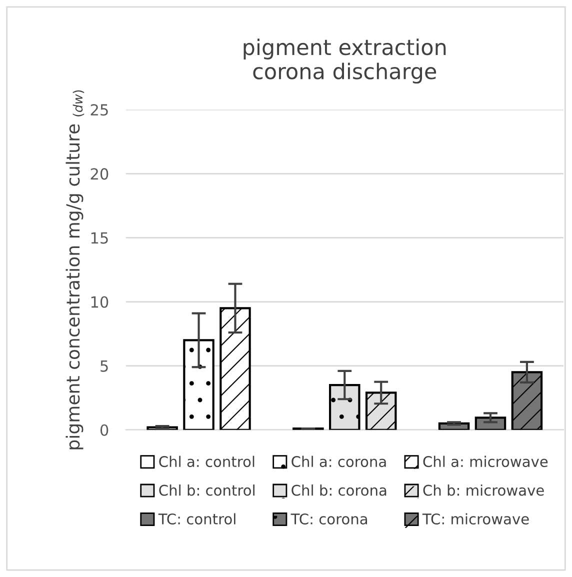  What do you see at coordinates (99, 174) in the screenshot?
I see `y-tick-label: 20` at bounding box center [99, 174].